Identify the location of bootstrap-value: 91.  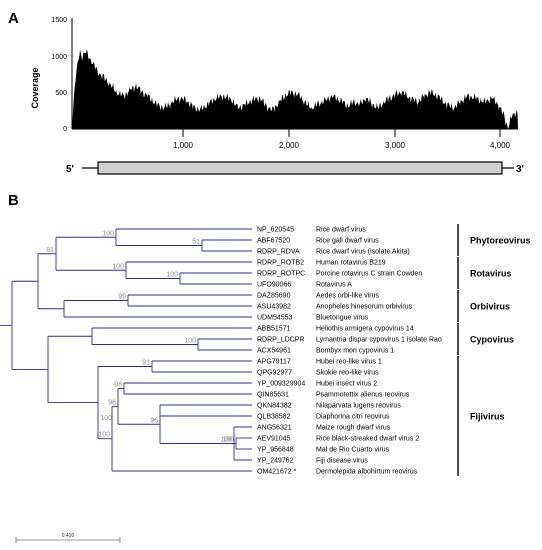
(146, 363).